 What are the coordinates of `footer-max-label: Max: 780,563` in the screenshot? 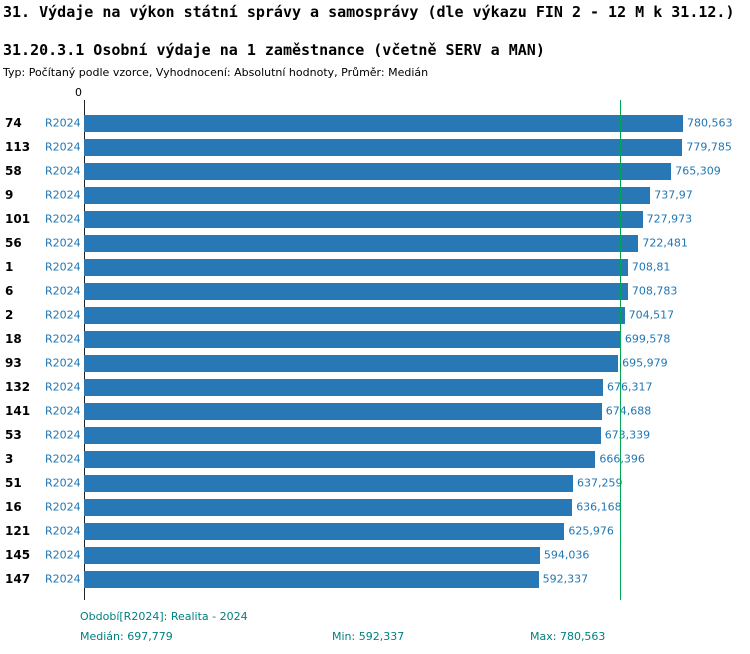 It's located at (568, 636).